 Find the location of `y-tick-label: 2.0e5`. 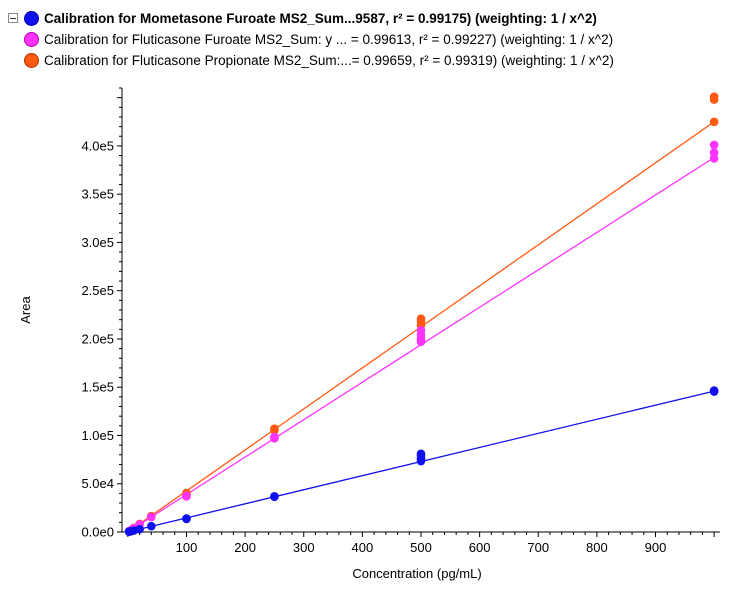

y-tick-label: 2.0e5 is located at coordinates (97, 338).